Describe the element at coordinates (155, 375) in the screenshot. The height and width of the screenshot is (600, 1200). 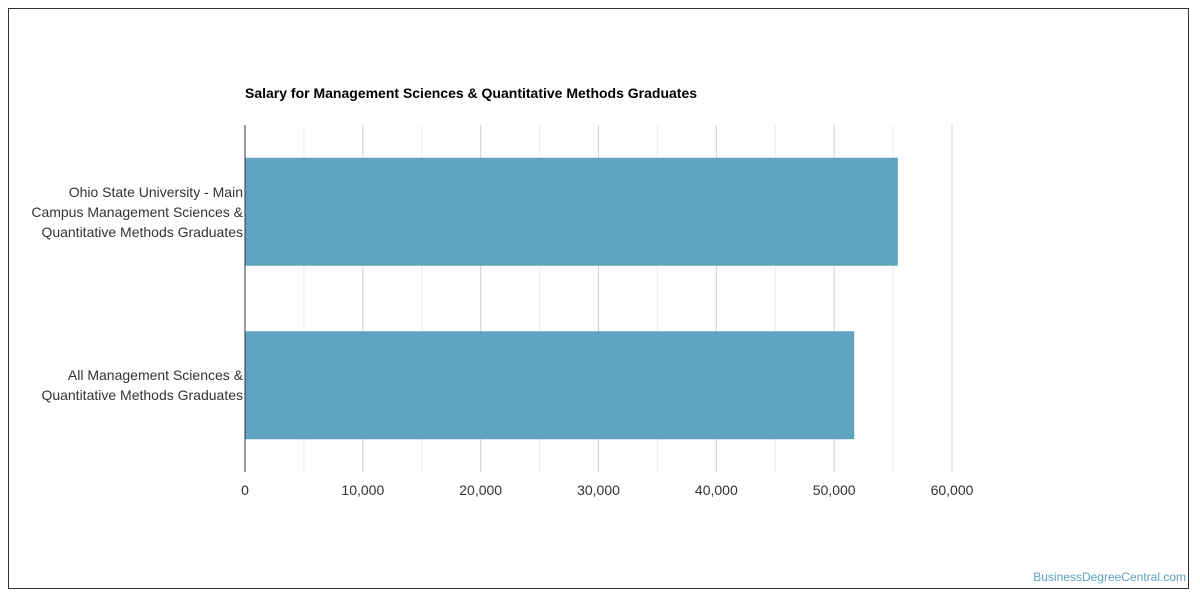
I see `category-label-line: All Management Sciences &` at that location.